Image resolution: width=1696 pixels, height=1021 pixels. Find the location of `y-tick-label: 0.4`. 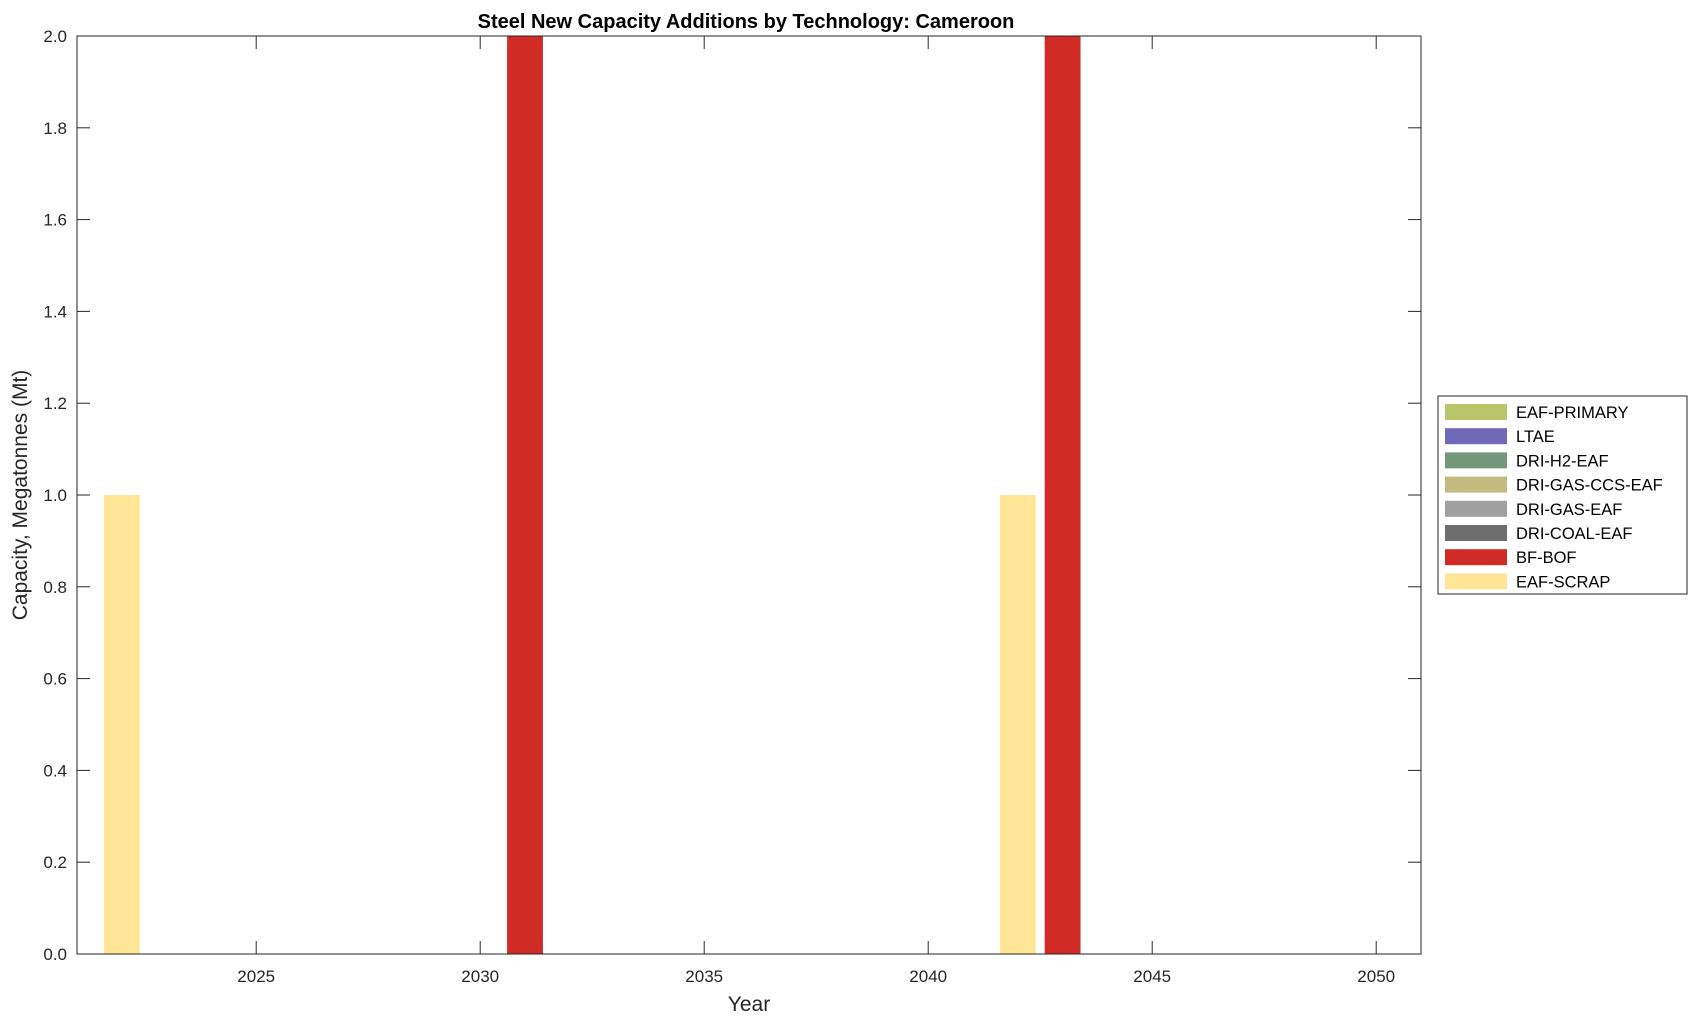

y-tick-label: 0.4 is located at coordinates (55, 770).